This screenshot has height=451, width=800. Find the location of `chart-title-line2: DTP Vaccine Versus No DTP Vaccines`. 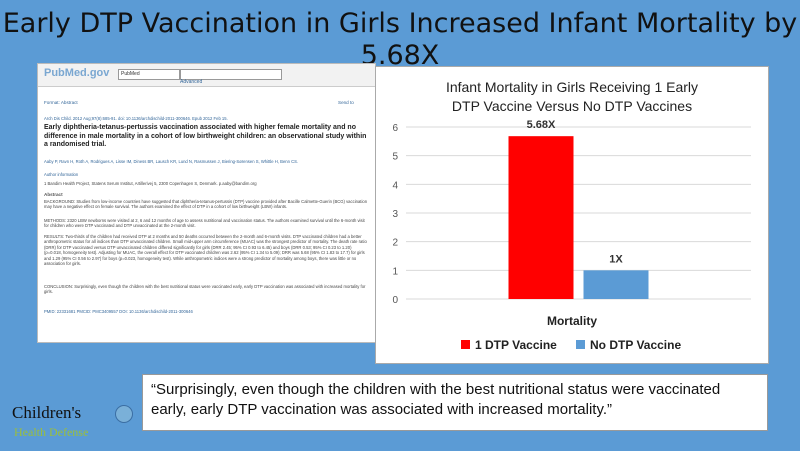

chart-title-line2: DTP Vaccine Versus No DTP Vaccines is located at coordinates (572, 106).